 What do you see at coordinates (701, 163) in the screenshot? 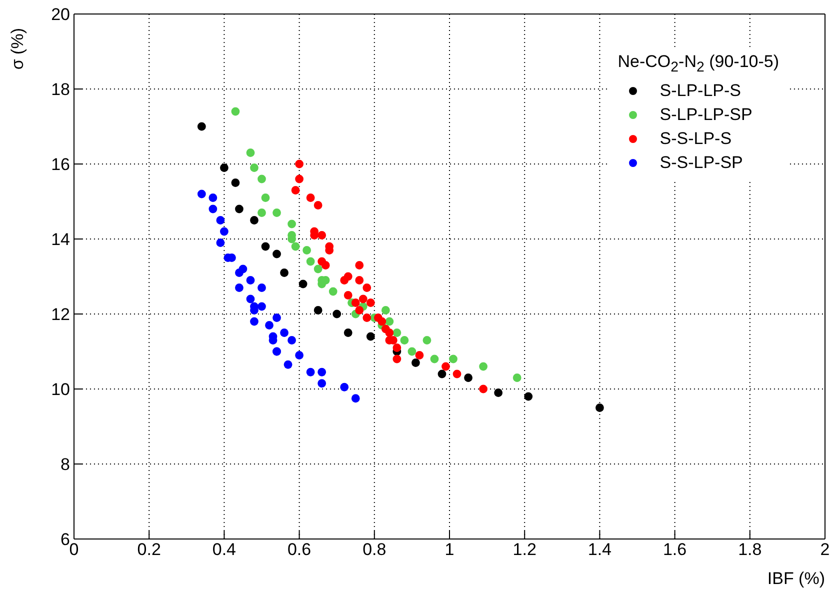
I see `legend-label: S-S-LP-SP` at bounding box center [701, 163].